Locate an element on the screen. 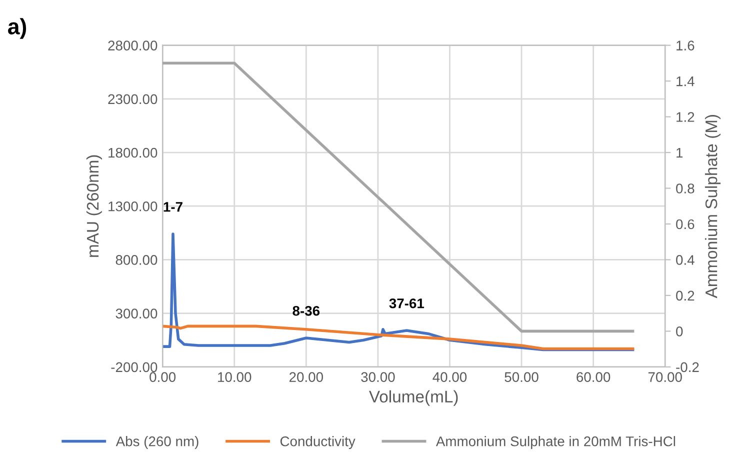 The height and width of the screenshot is (453, 739). x-axis-title: Volume(mL) is located at coordinates (413, 398).